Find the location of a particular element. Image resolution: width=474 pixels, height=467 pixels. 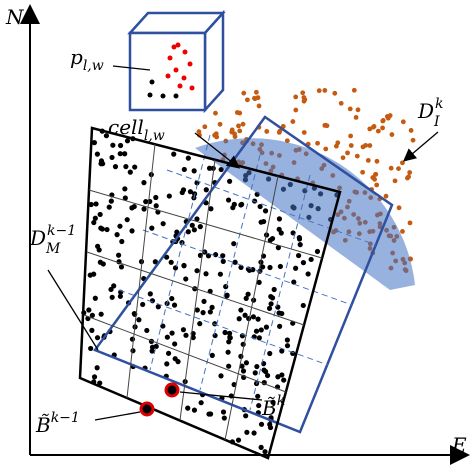

y-axis-label: N is located at coordinates (15, 17).